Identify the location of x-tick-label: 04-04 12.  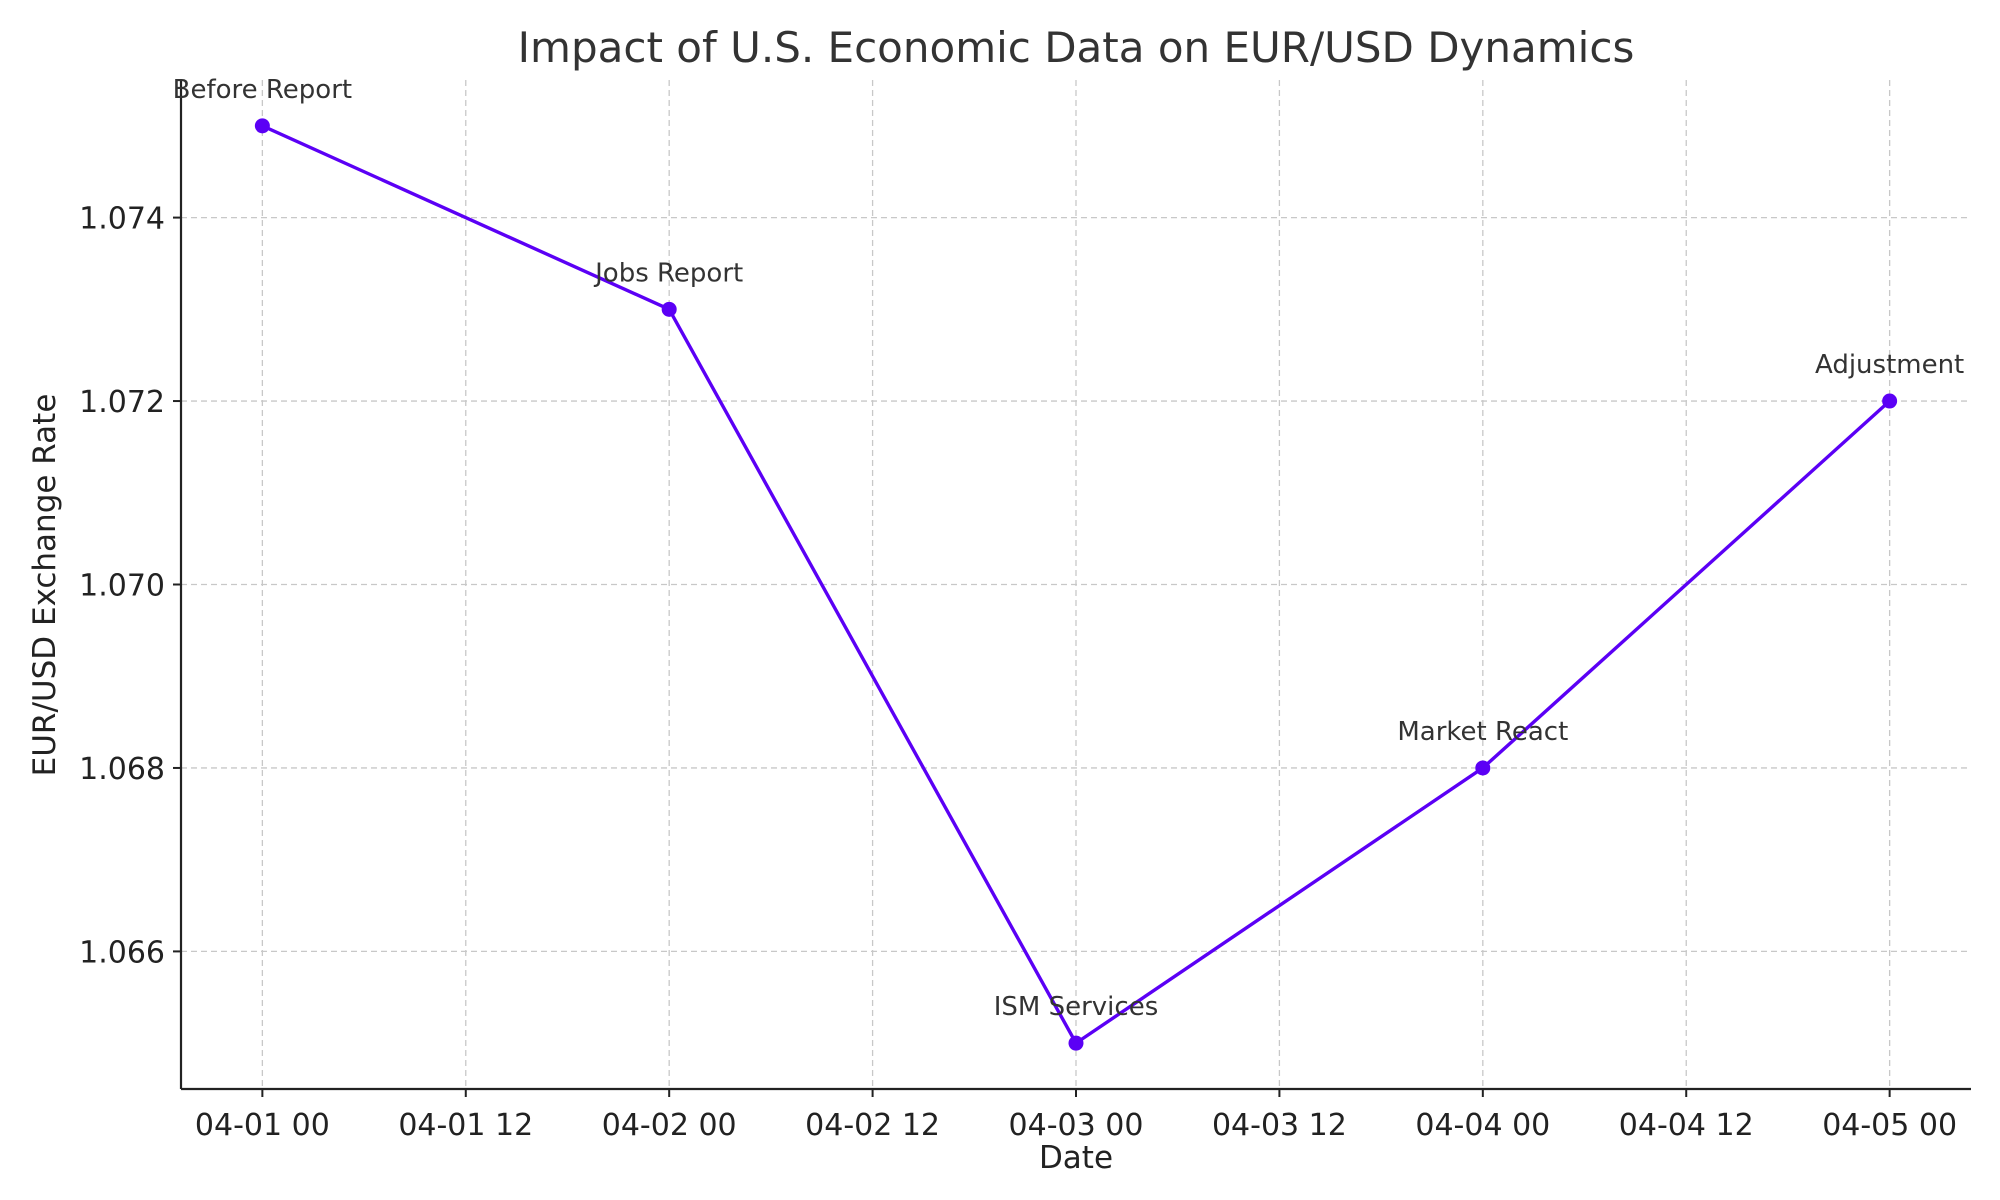
(1686, 1125).